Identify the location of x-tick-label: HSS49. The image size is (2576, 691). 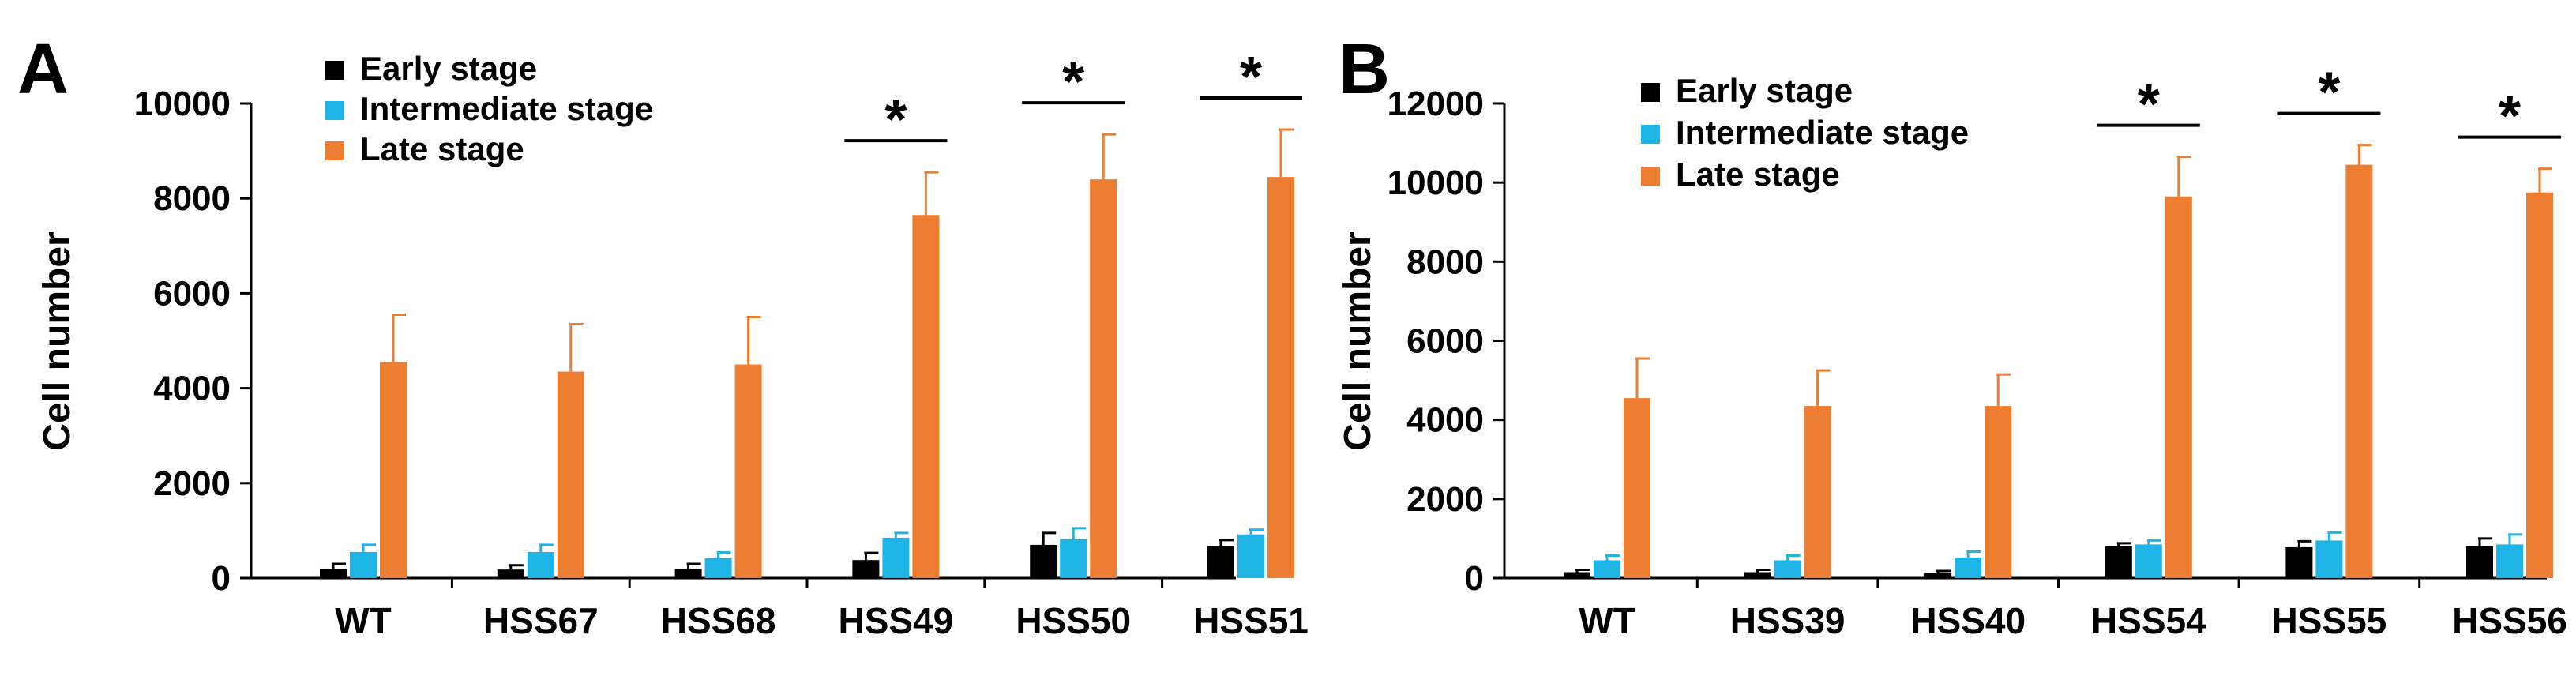
(896, 620).